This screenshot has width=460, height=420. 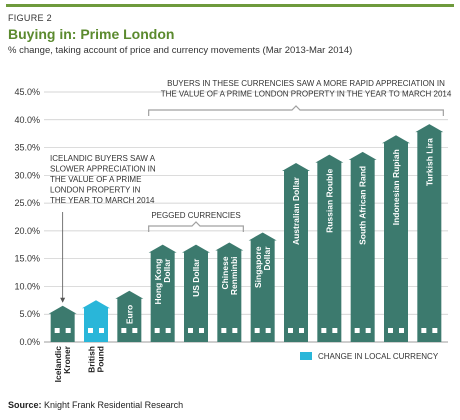 What do you see at coordinates (27, 92) in the screenshot?
I see `y-tick-label: 45.0%` at bounding box center [27, 92].